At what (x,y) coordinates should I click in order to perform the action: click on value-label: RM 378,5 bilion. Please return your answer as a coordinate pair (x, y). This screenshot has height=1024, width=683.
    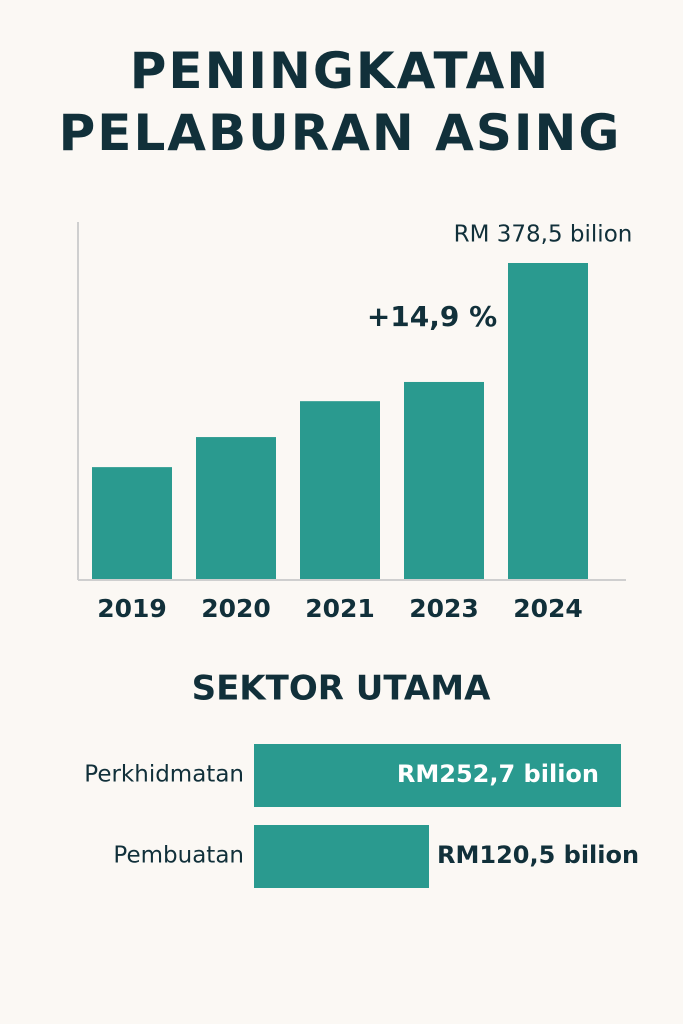
    Looking at the image, I should click on (543, 235).